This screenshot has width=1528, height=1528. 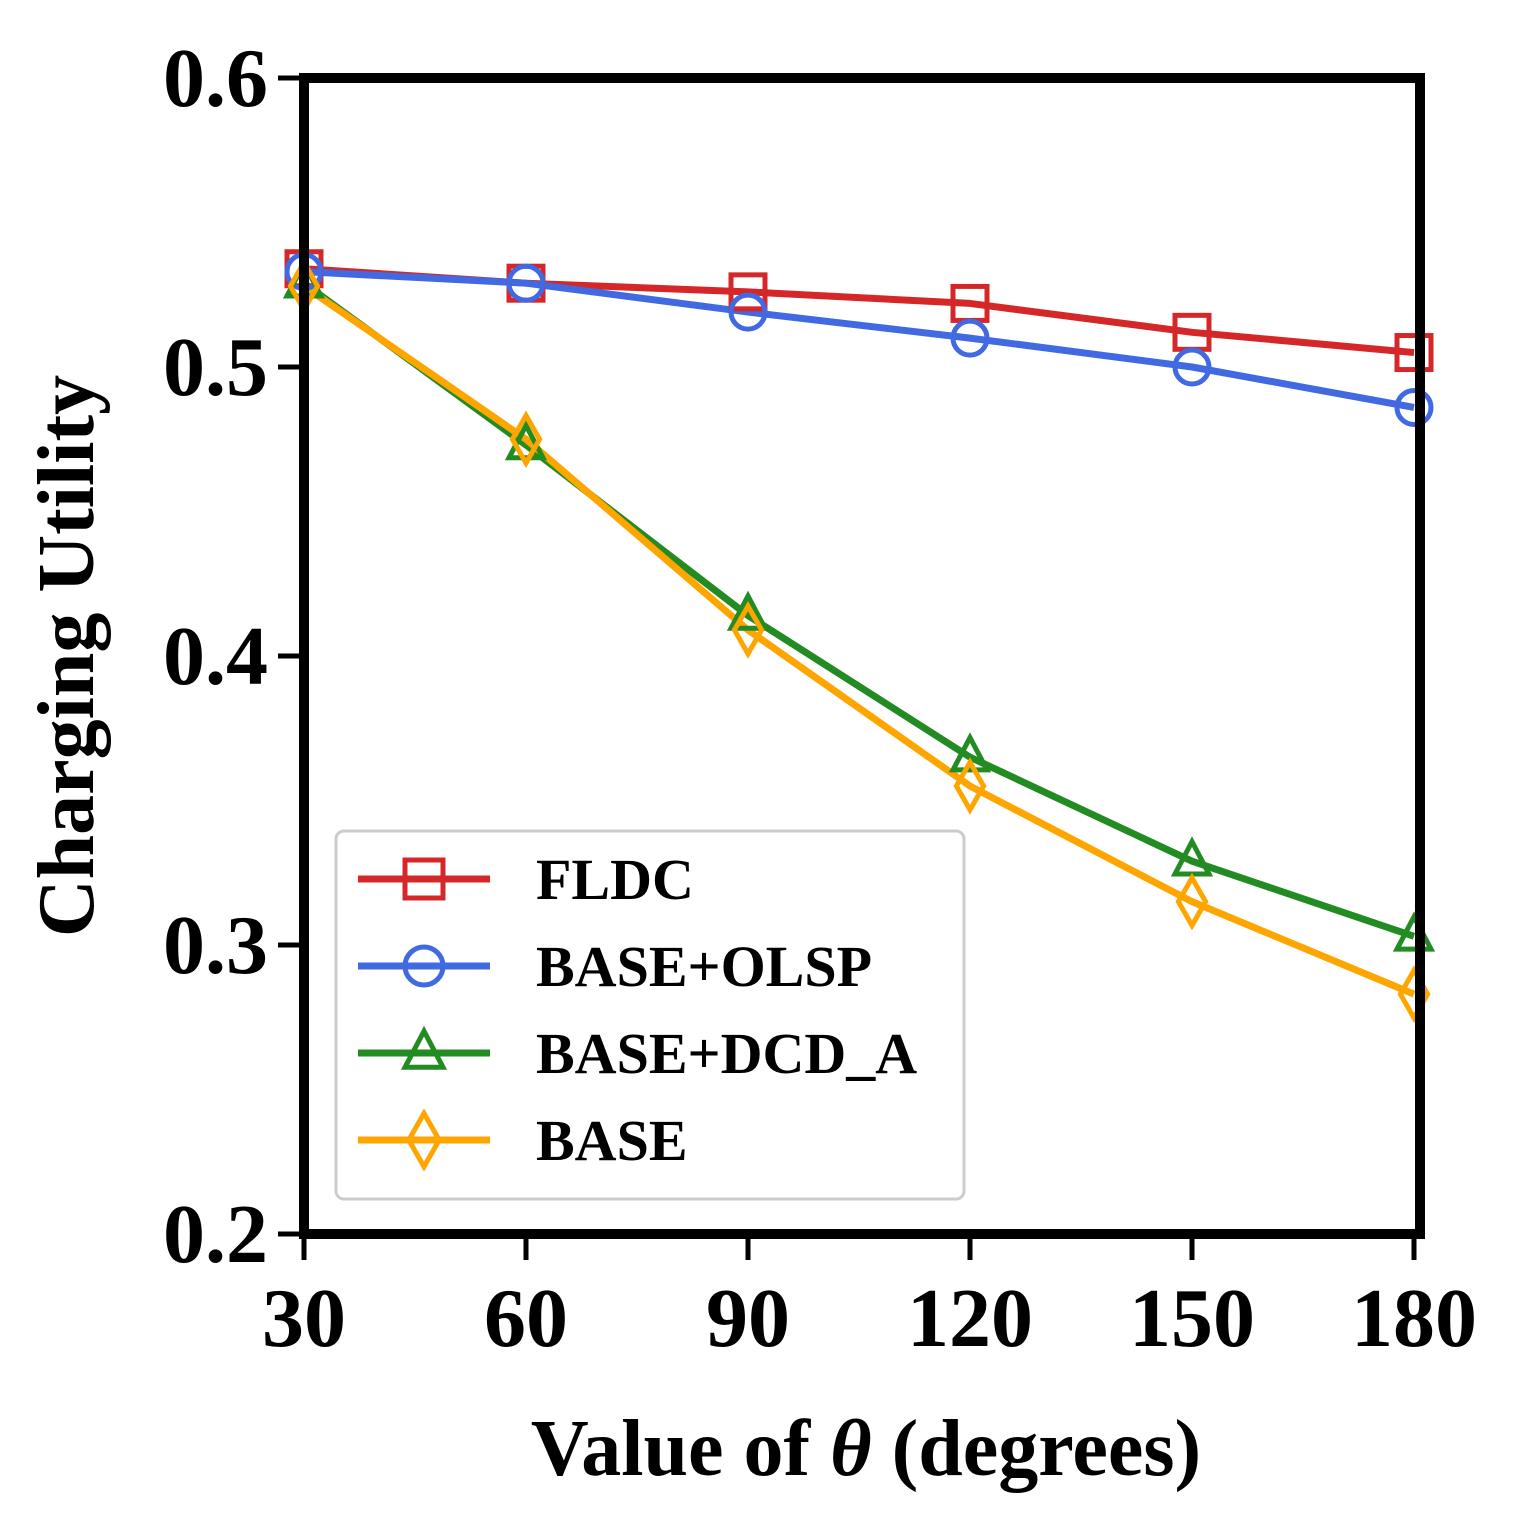 I want to click on series-line-base-olsp, so click(x=859, y=339).